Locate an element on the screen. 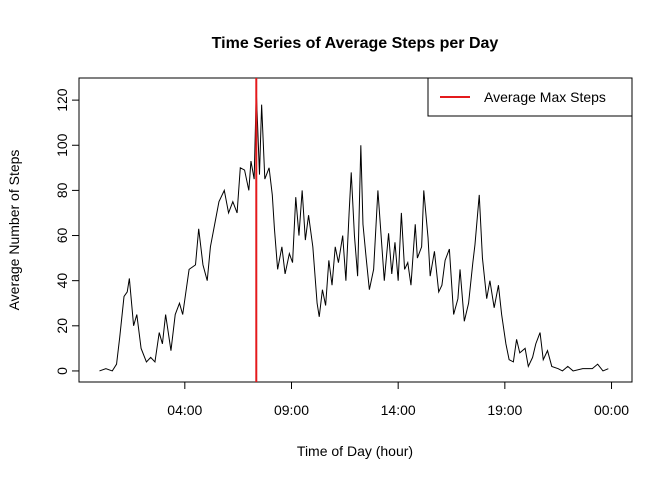 This screenshot has height=485, width=672. y-axis-label: Average Number of Steps is located at coordinates (14, 230).